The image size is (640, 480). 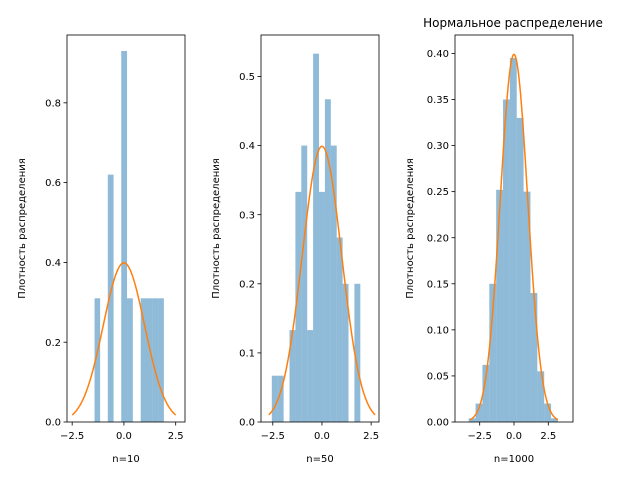 What do you see at coordinates (514, 459) in the screenshot?
I see `x-axis-label: n=1000` at bounding box center [514, 459].